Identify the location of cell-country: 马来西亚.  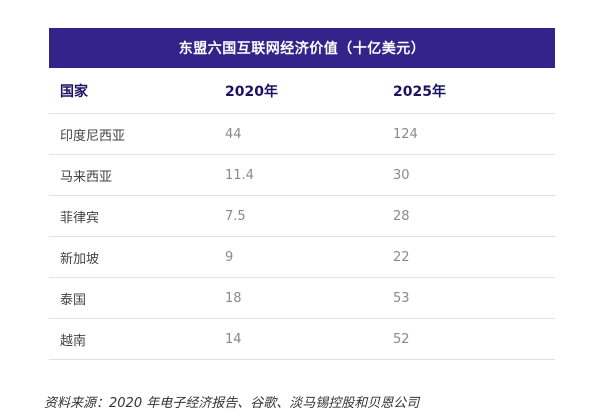
(86, 177).